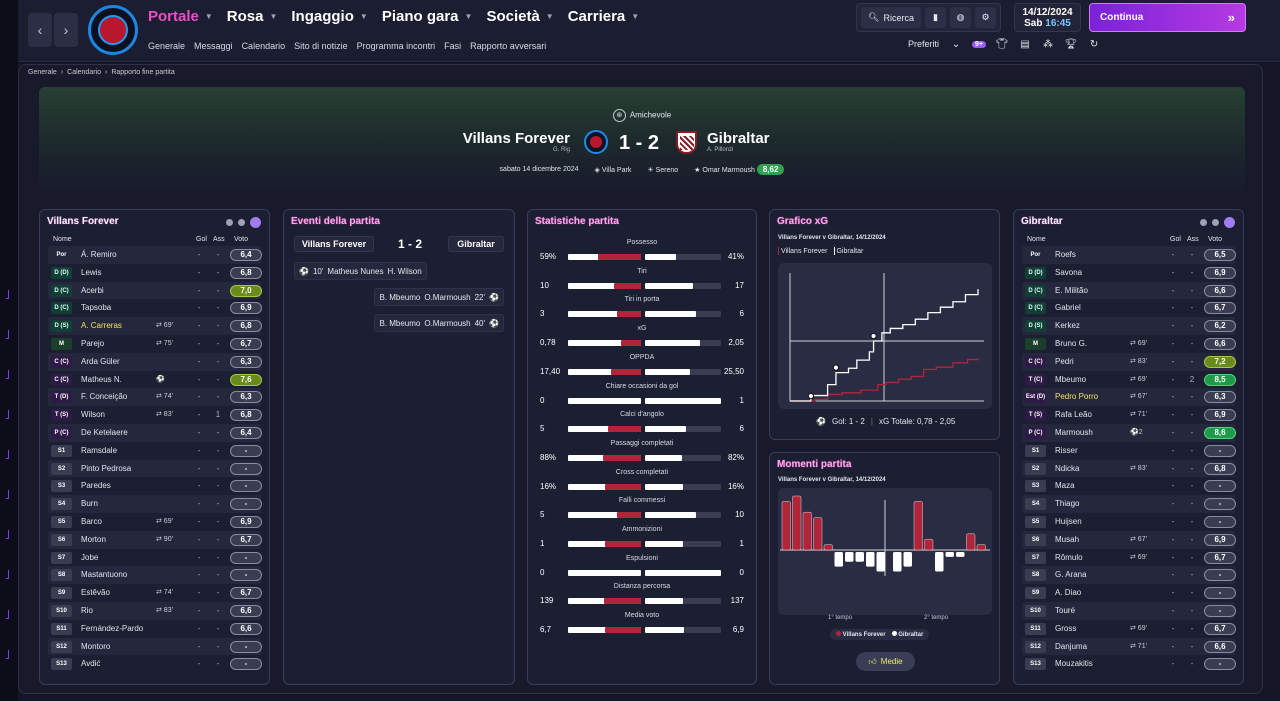 This screenshot has width=1280, height=701. Describe the element at coordinates (985, 17) in the screenshot. I see `settings-button: ⚙` at that location.